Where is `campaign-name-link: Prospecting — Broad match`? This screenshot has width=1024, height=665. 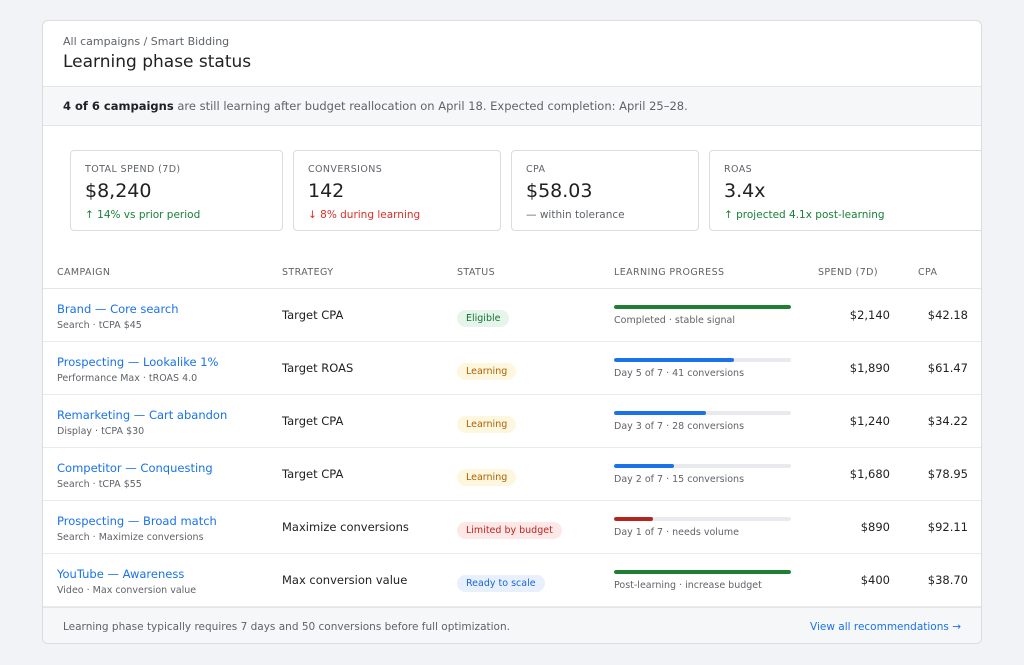 campaign-name-link: Prospecting — Broad match is located at coordinates (137, 521).